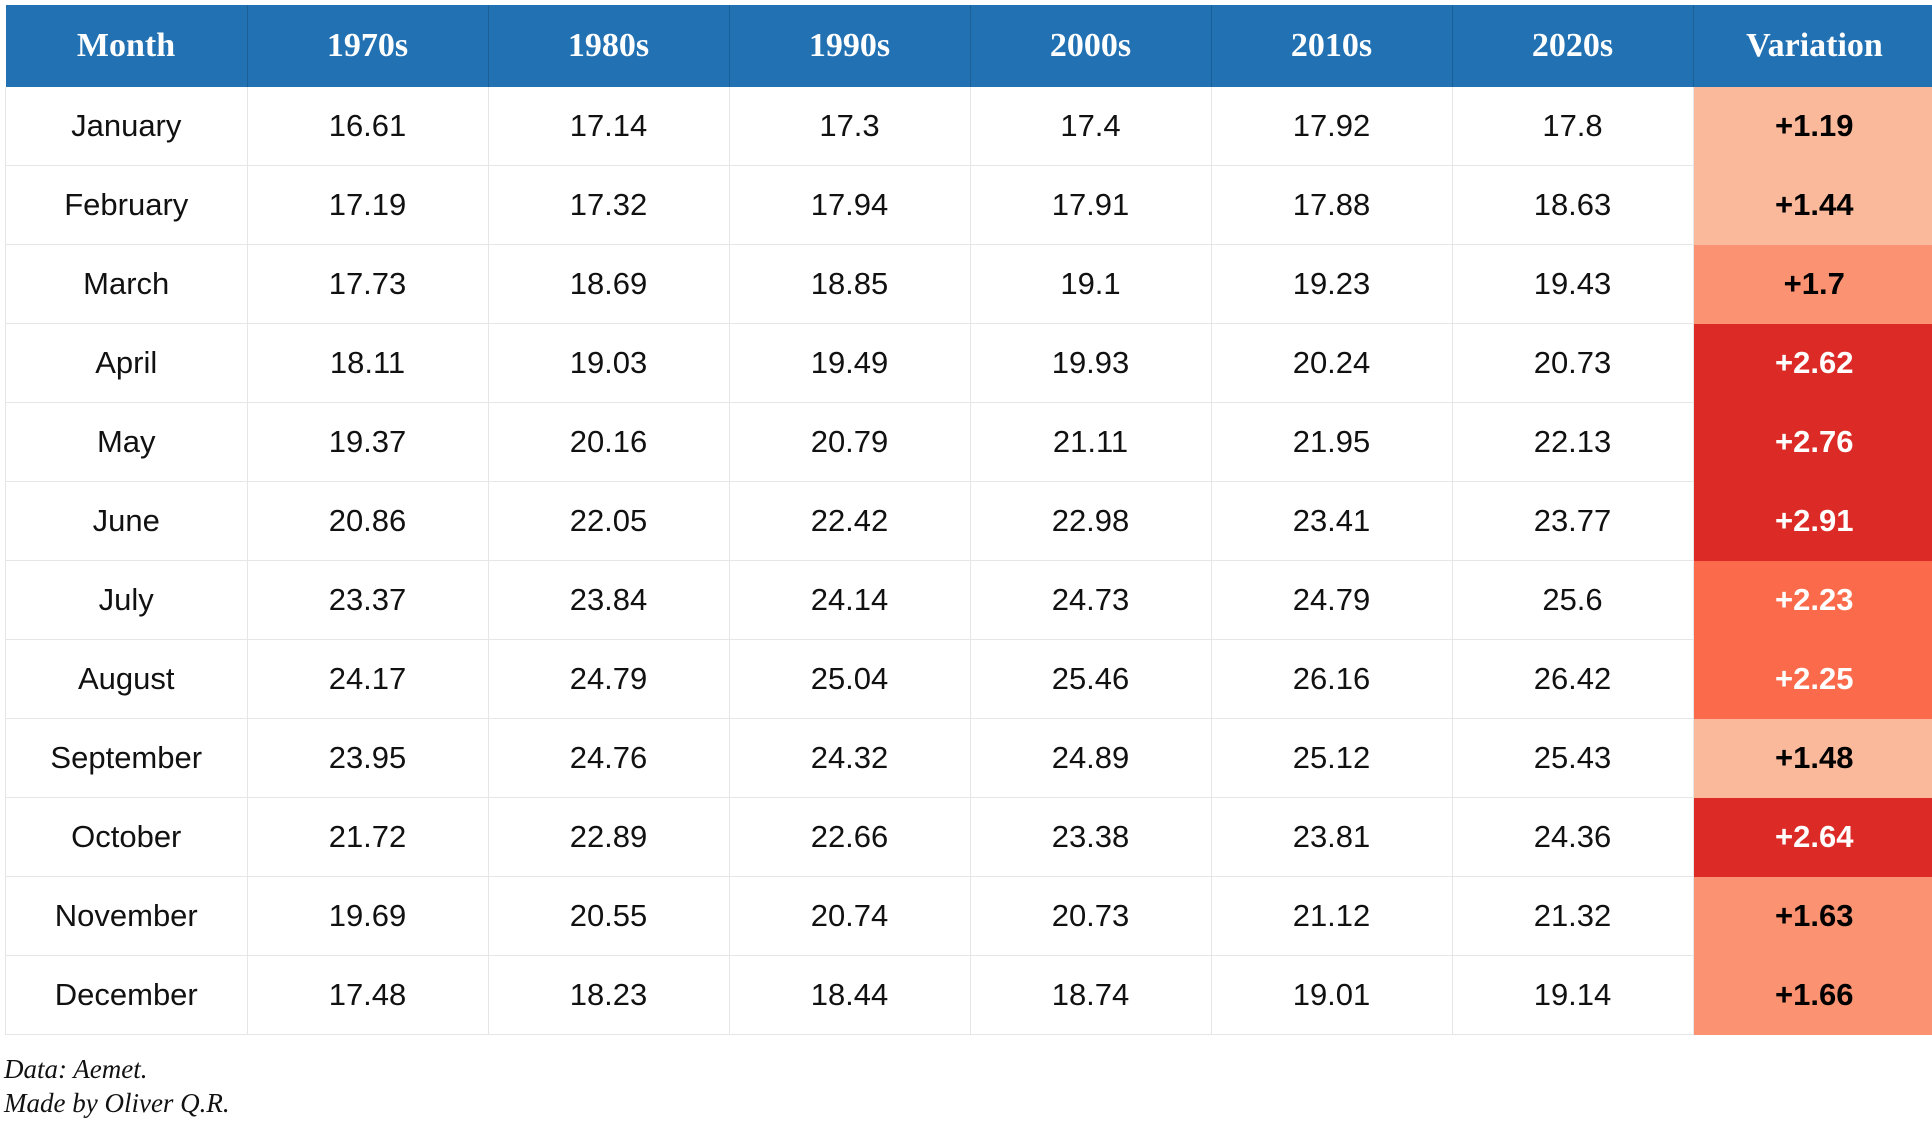 The image size is (1932, 1128). What do you see at coordinates (368, 837) in the screenshot?
I see `temperature-value-cell: 21.72` at bounding box center [368, 837].